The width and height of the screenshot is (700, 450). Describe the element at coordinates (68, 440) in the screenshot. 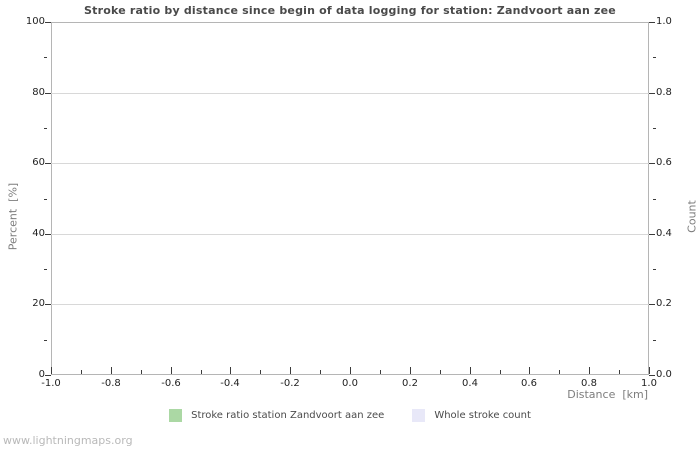

I see `watermark-link: www.lightningmaps.org` at that location.